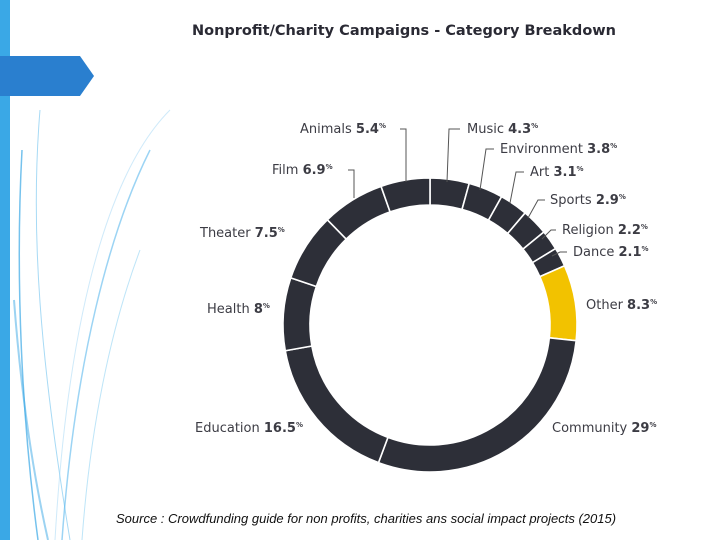  I want to click on leader-animals, so click(403, 155).